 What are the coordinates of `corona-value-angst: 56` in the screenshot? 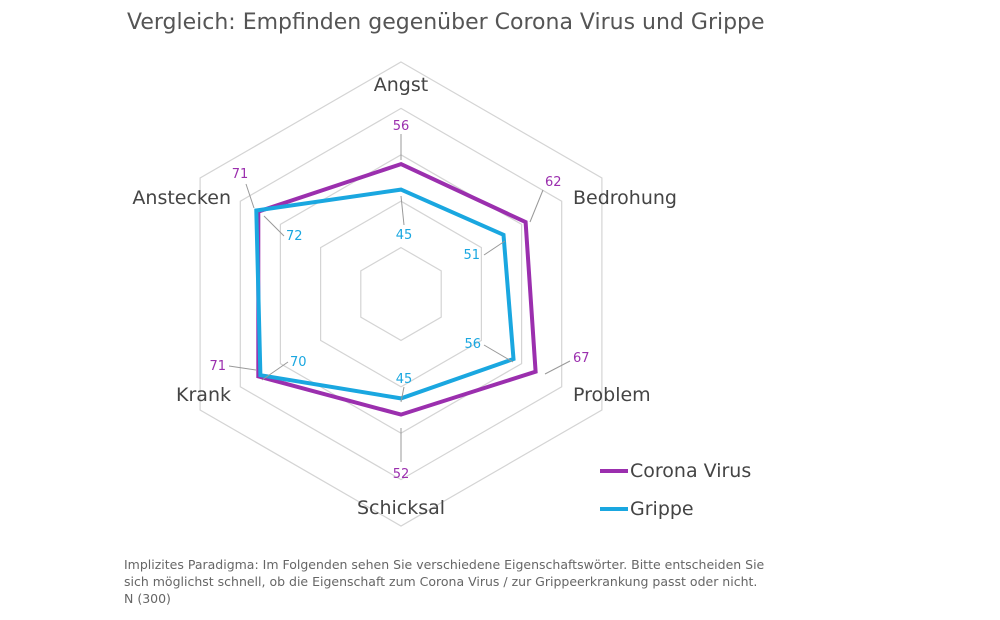 It's located at (401, 126).